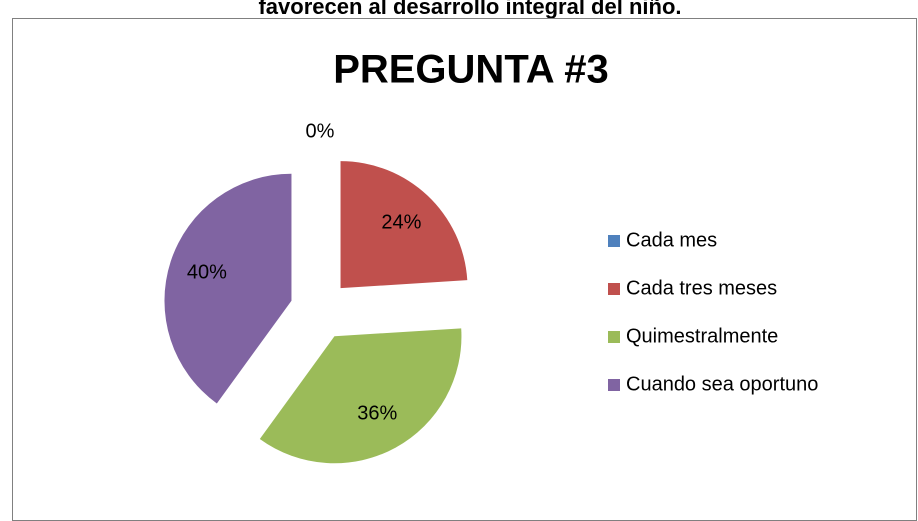  I want to click on legend-label: Quimestralmente, so click(702, 336).